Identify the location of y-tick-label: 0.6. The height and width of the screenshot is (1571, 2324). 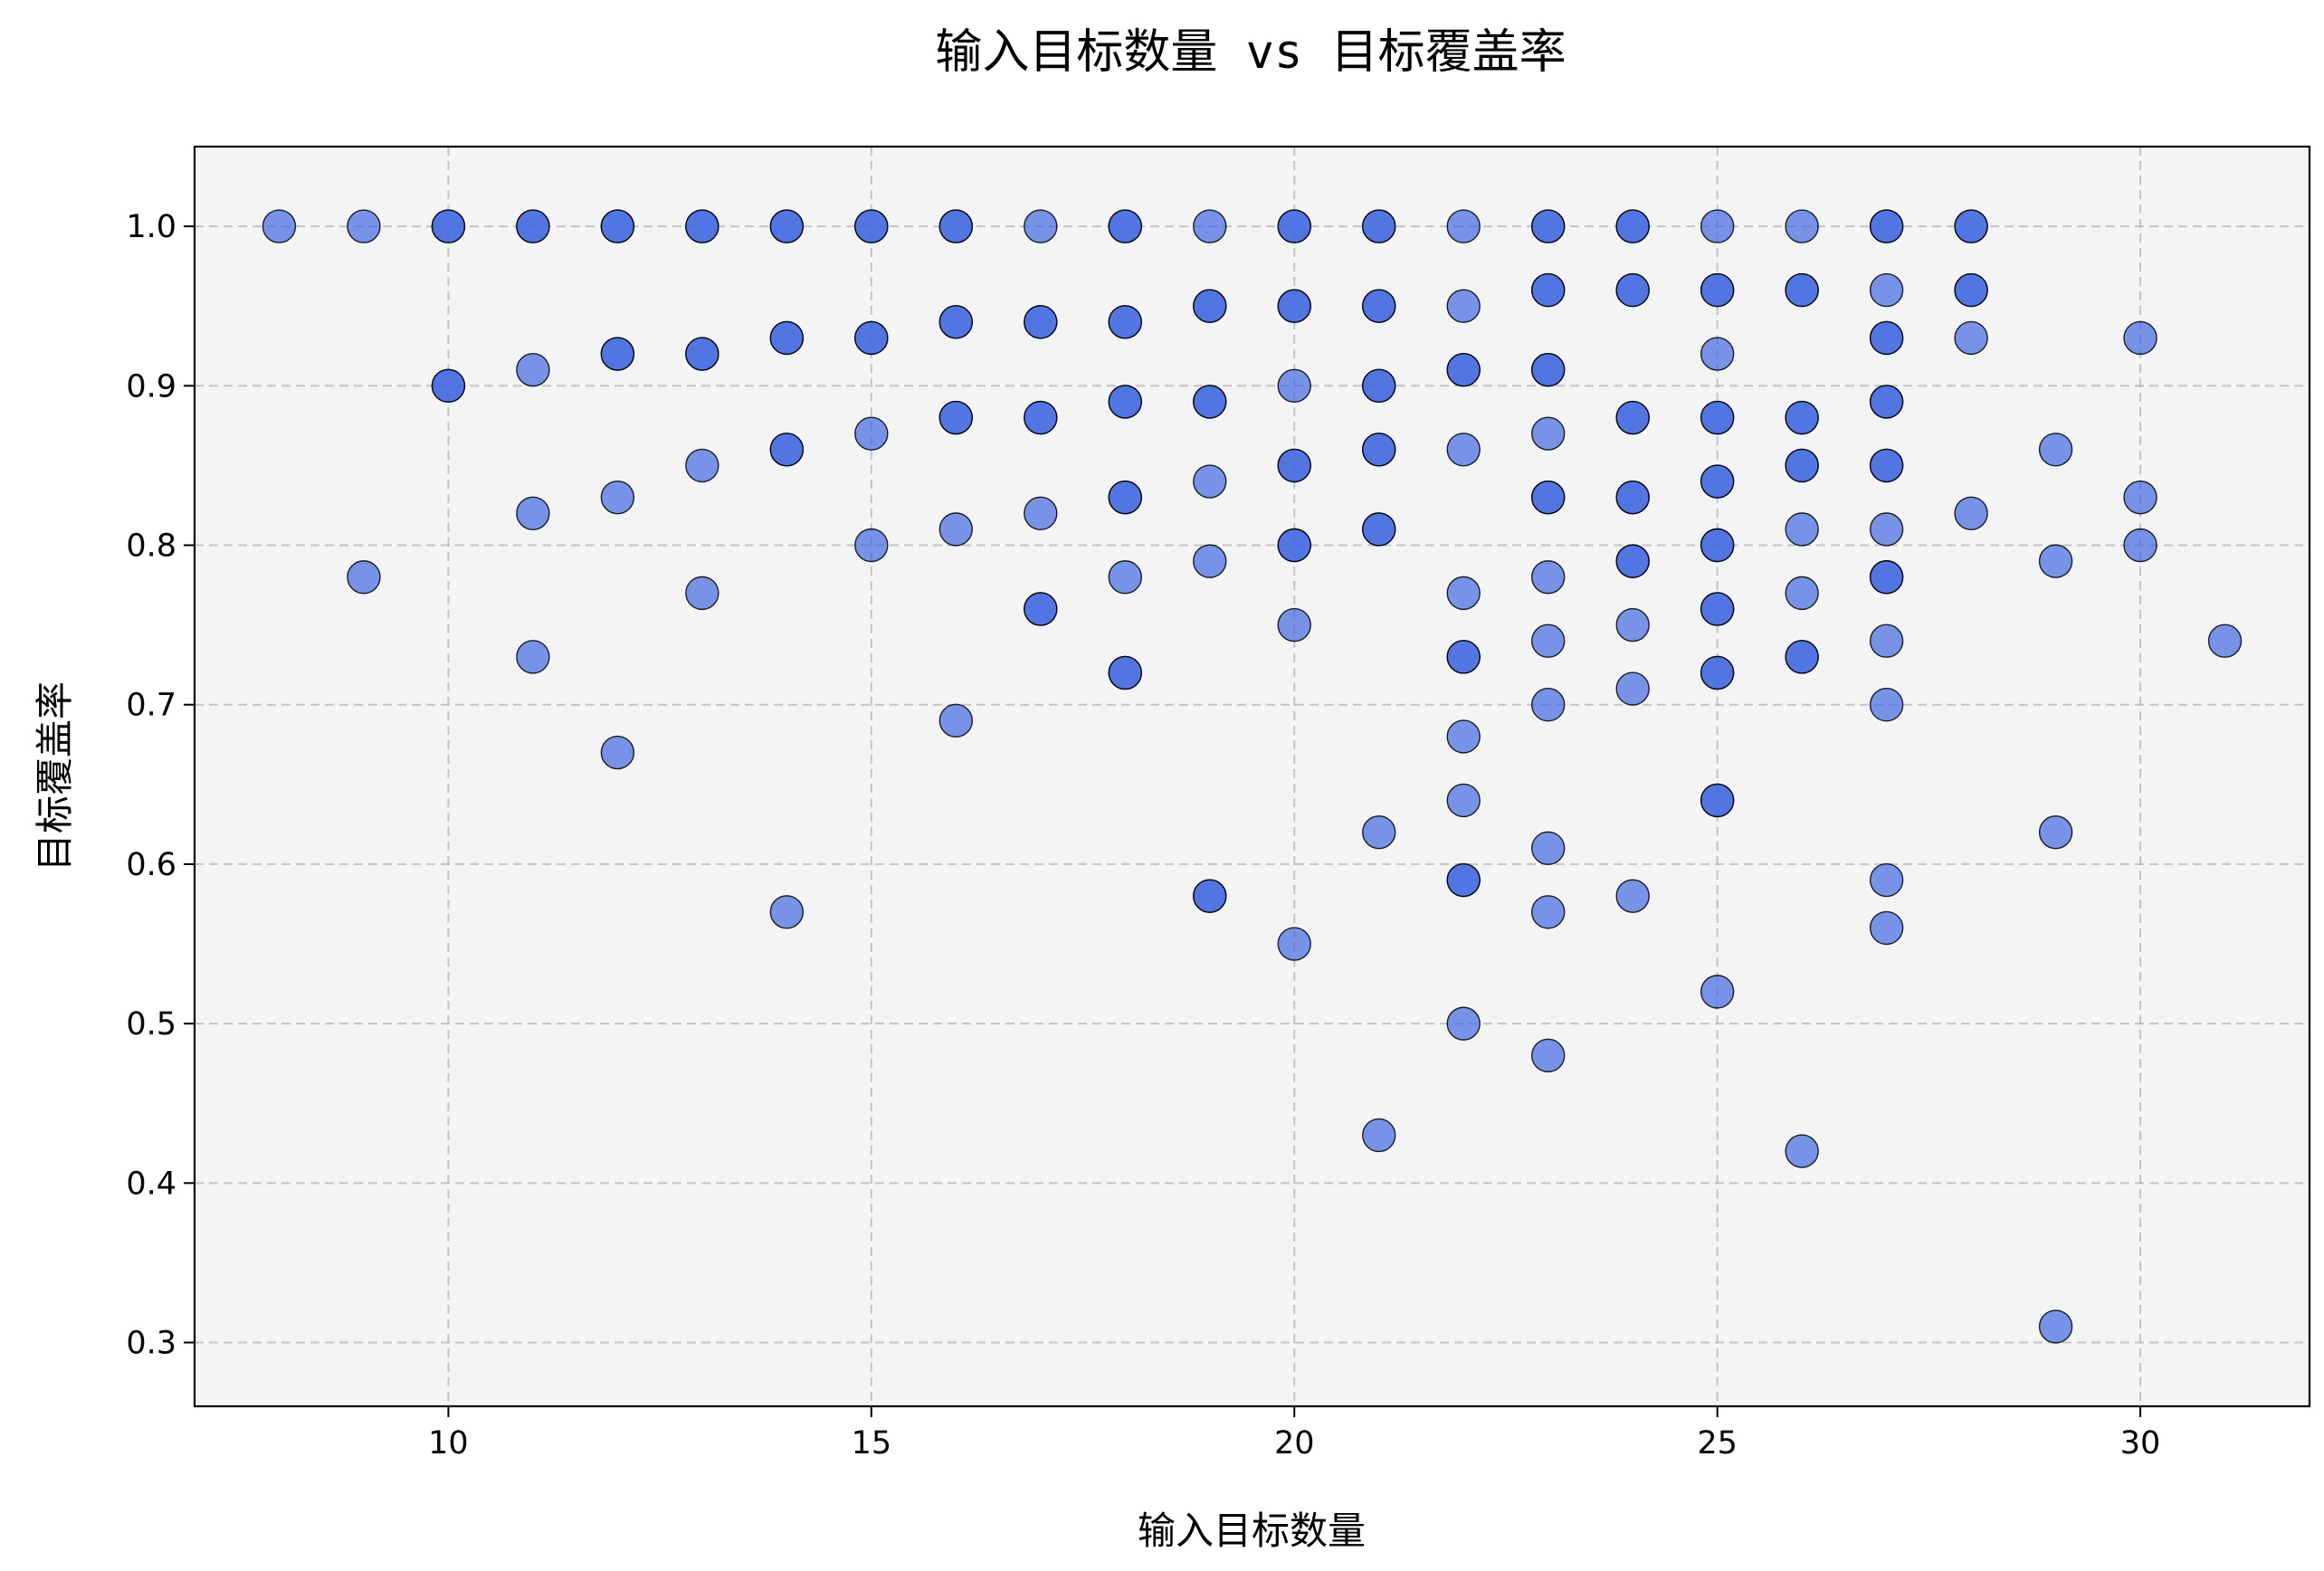
(151, 865).